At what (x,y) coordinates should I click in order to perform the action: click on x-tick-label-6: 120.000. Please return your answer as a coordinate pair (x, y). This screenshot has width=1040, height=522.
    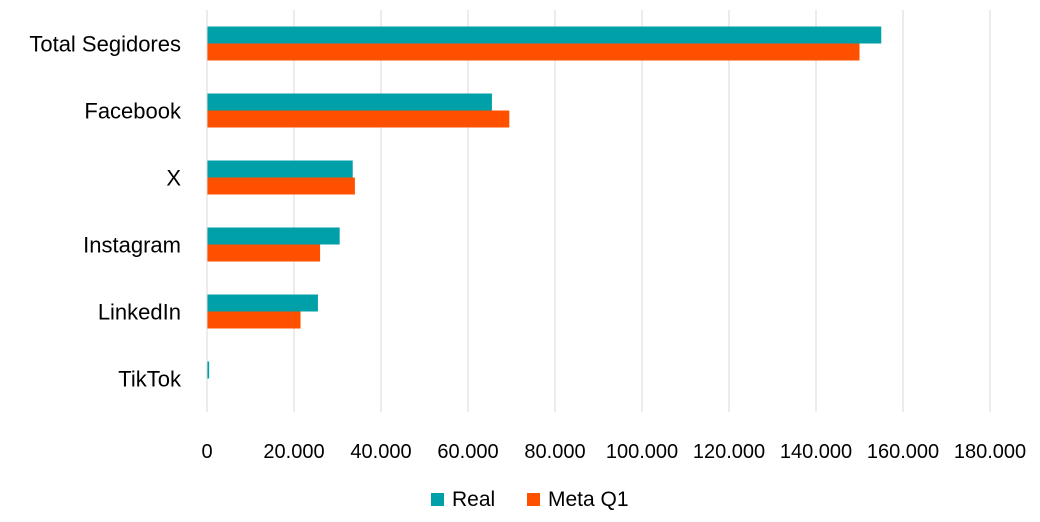
    Looking at the image, I should click on (729, 452).